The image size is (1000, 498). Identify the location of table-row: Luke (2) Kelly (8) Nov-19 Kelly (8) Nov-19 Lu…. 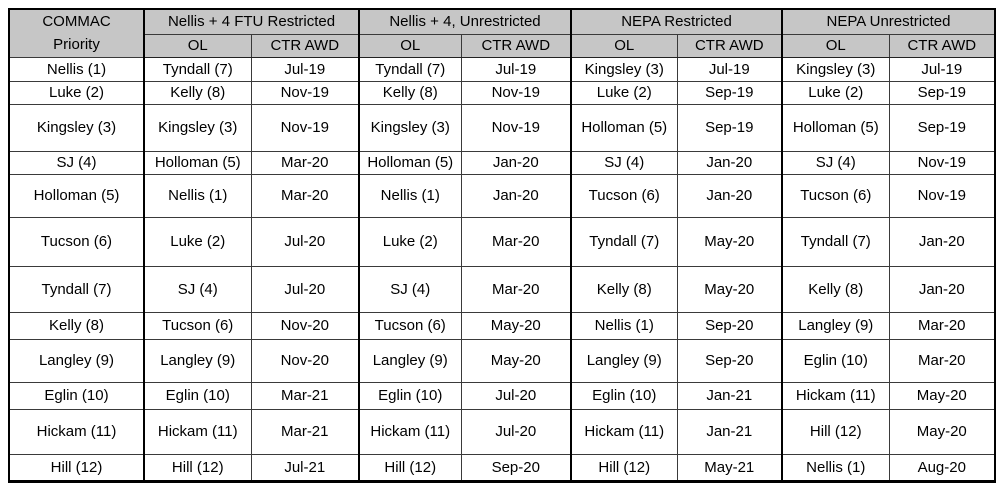
(502, 92).